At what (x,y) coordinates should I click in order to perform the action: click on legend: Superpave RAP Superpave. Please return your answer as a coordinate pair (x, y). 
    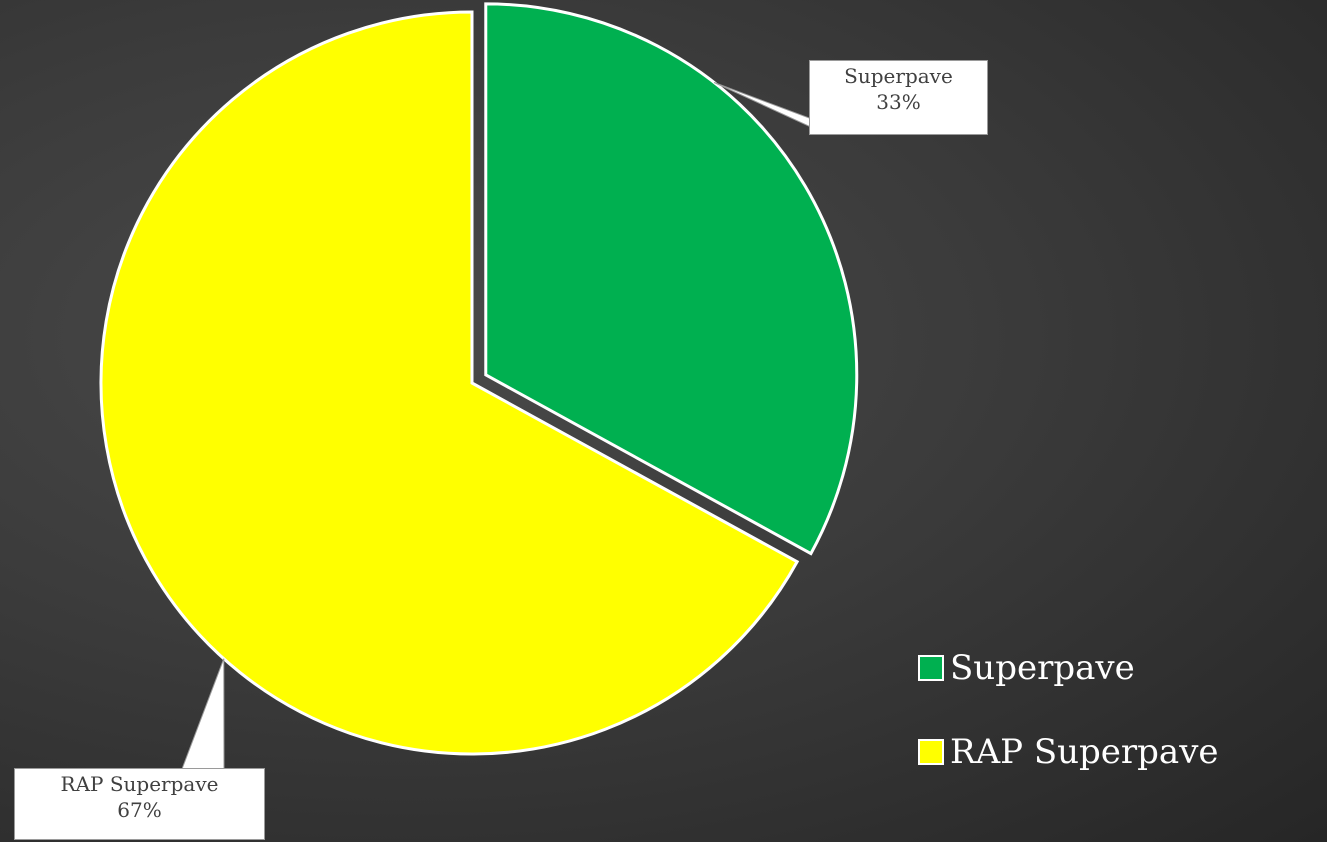
    Looking at the image, I should click on (1118, 724).